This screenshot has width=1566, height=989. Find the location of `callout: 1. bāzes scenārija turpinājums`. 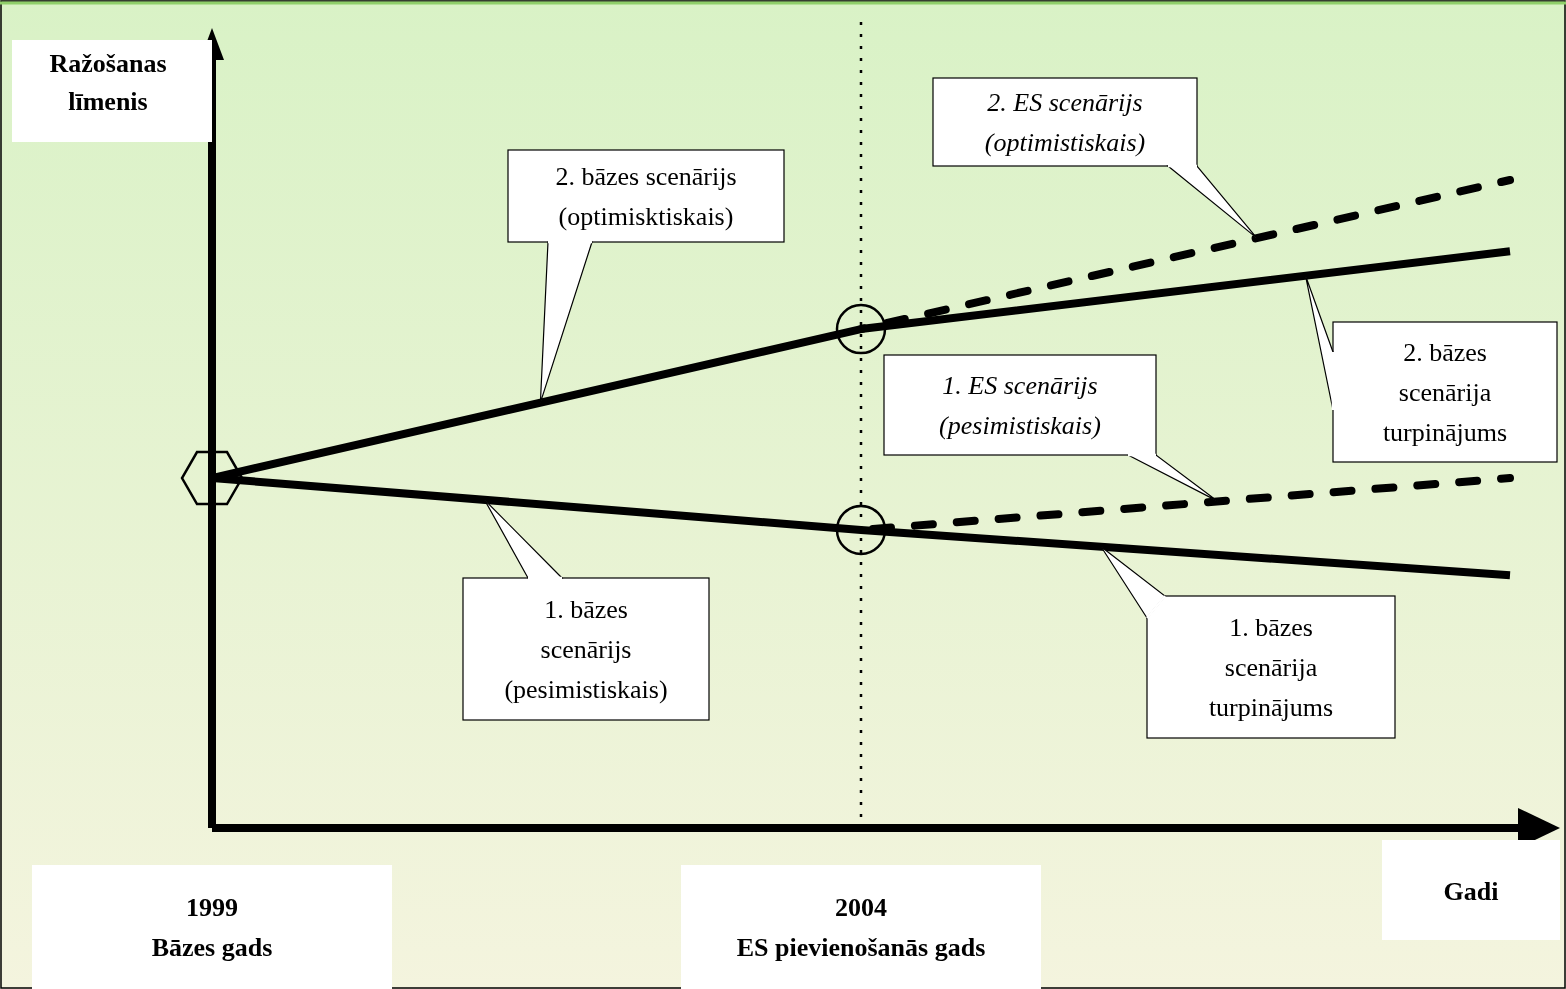

callout: 1. bāzes scenārija turpinājums is located at coordinates (1248, 642).